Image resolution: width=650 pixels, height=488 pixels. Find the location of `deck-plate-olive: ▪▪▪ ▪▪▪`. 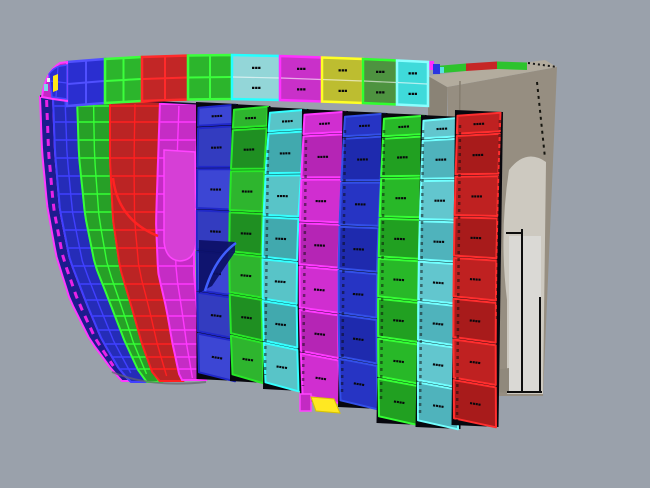

deck-plate-olive: ▪▪▪ ▪▪▪ is located at coordinates (380, 81).